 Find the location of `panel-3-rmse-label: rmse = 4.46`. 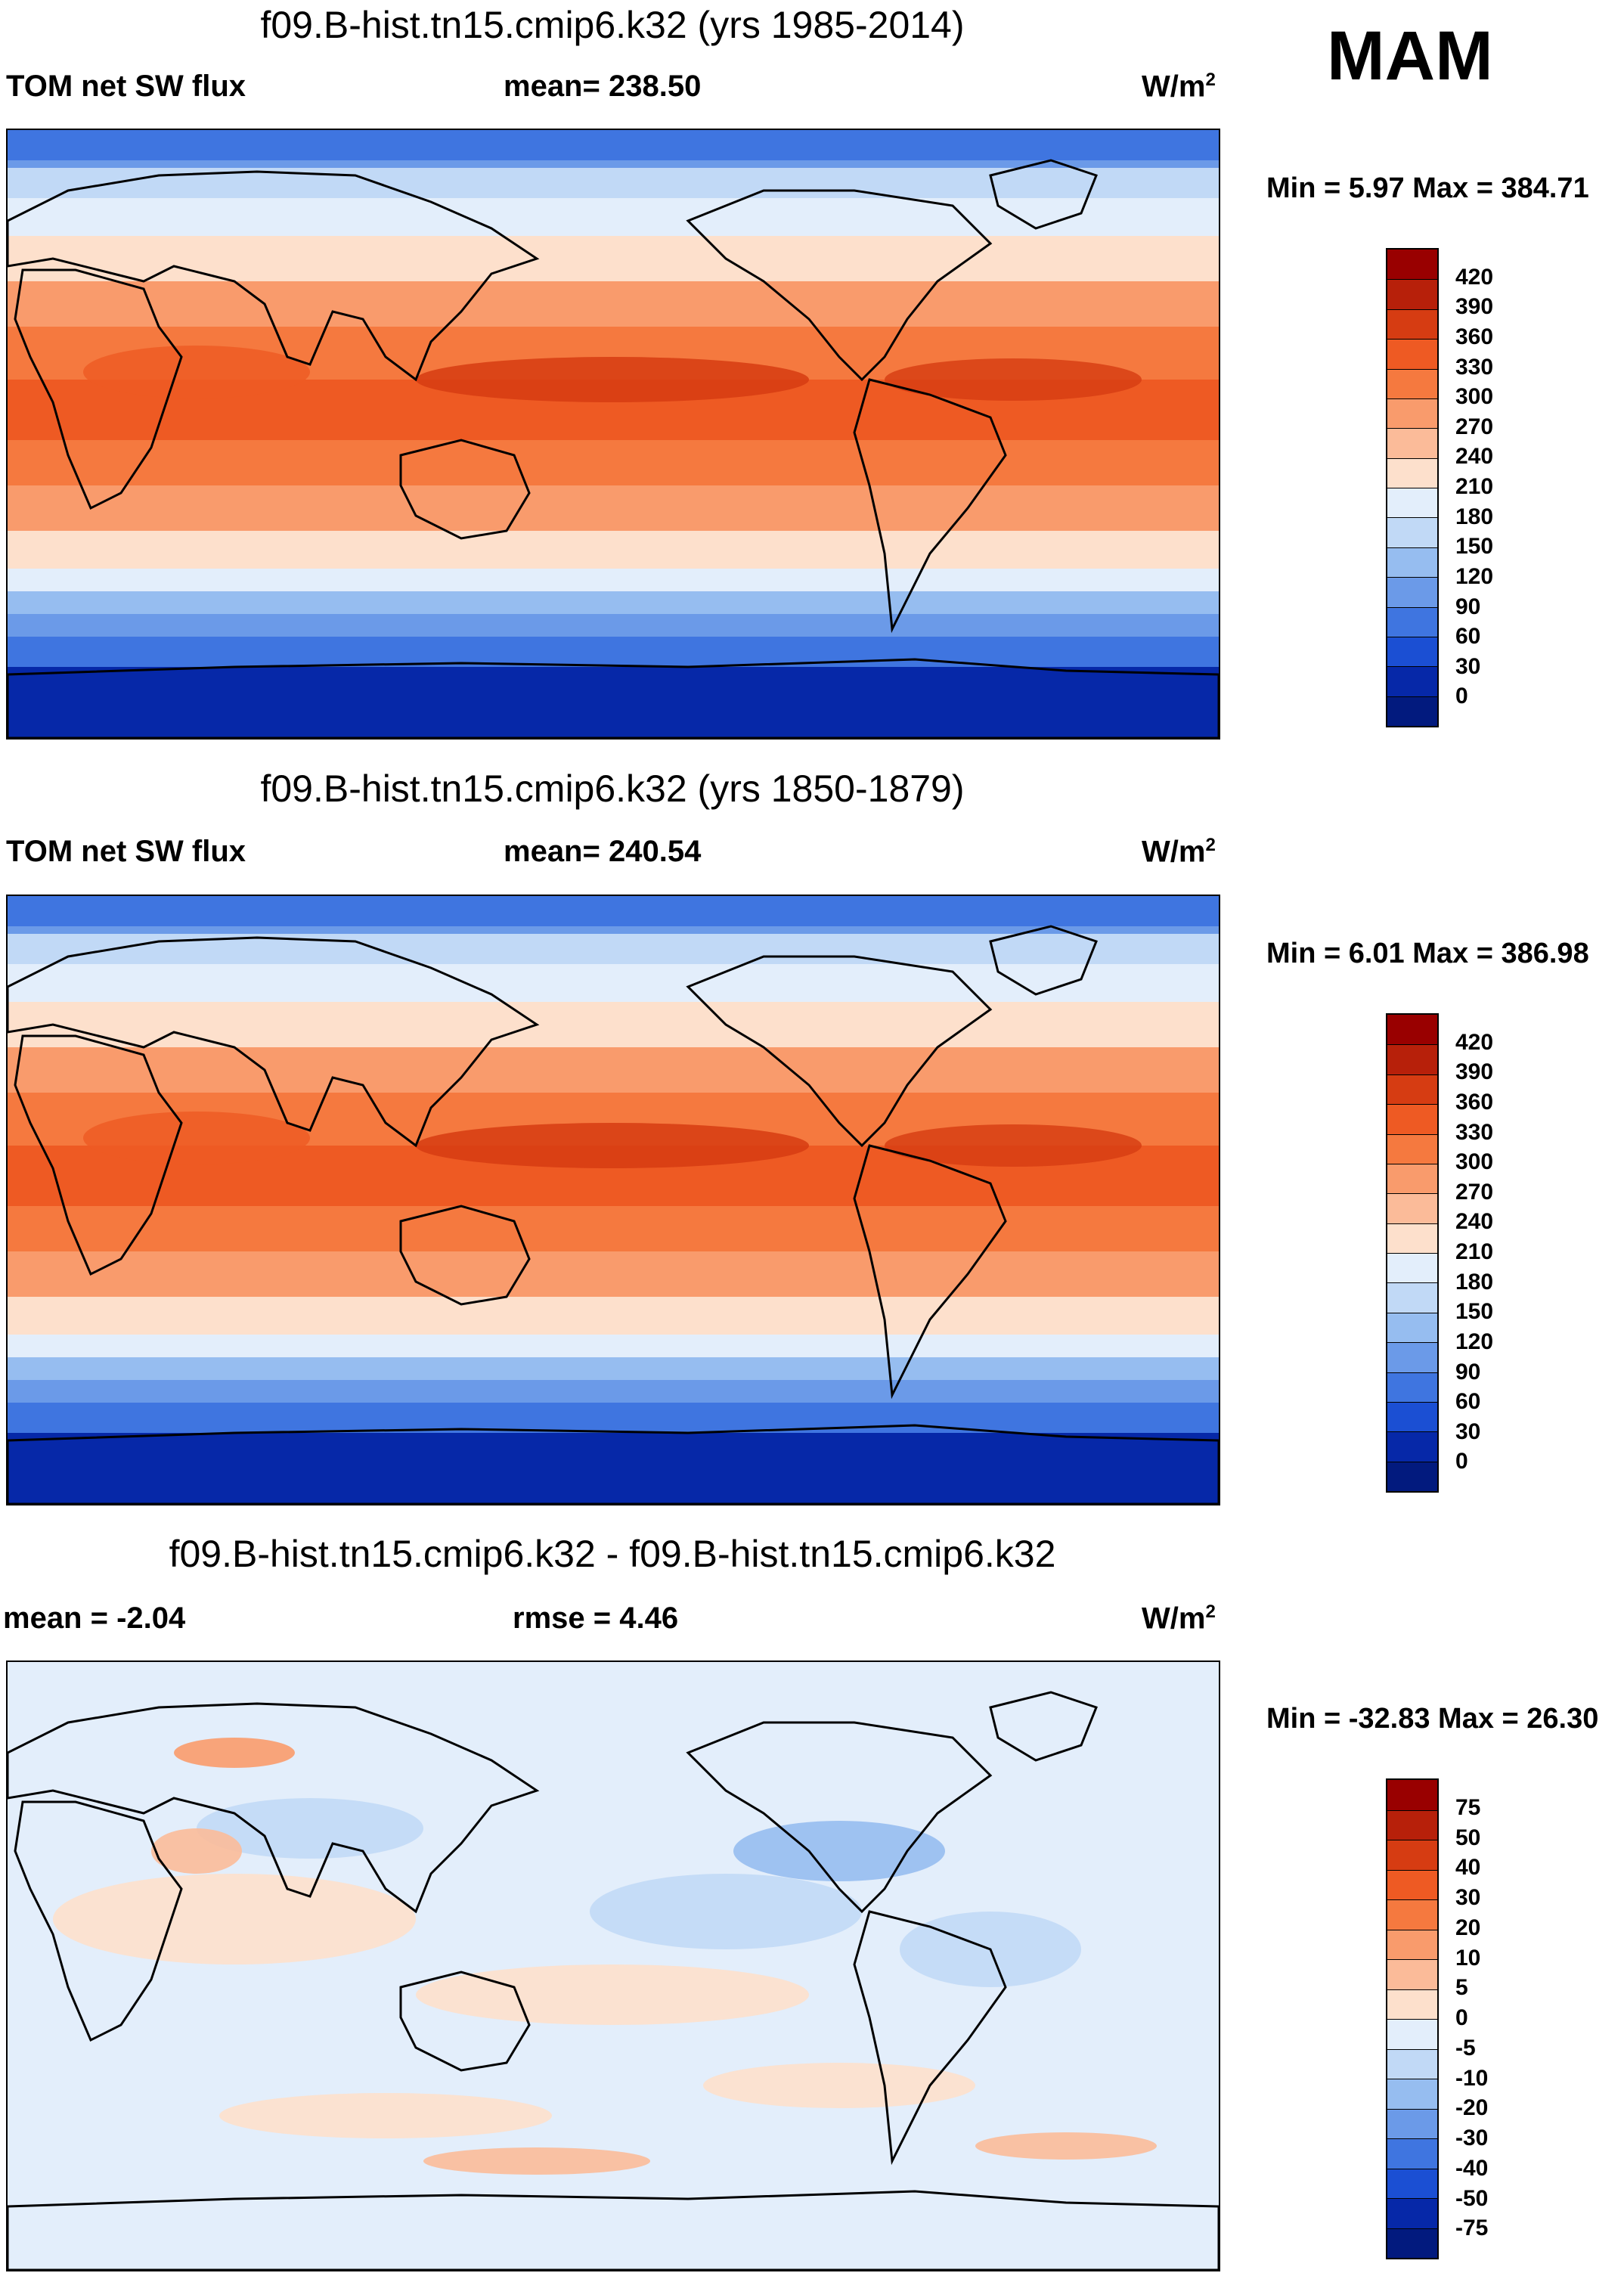

panel-3-rmse-label: rmse = 4.46 is located at coordinates (596, 1618).